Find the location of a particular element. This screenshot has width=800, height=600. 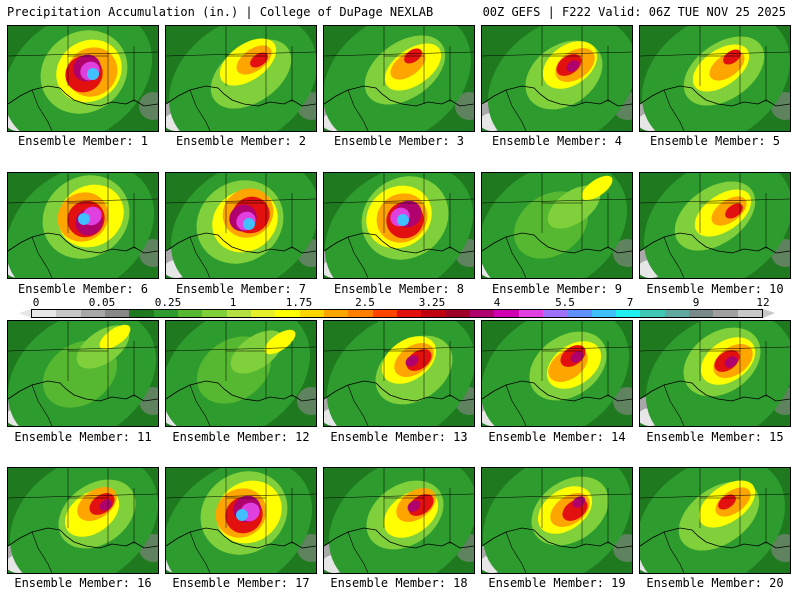

color-scale-tick-label: 12 is located at coordinates (763, 302).